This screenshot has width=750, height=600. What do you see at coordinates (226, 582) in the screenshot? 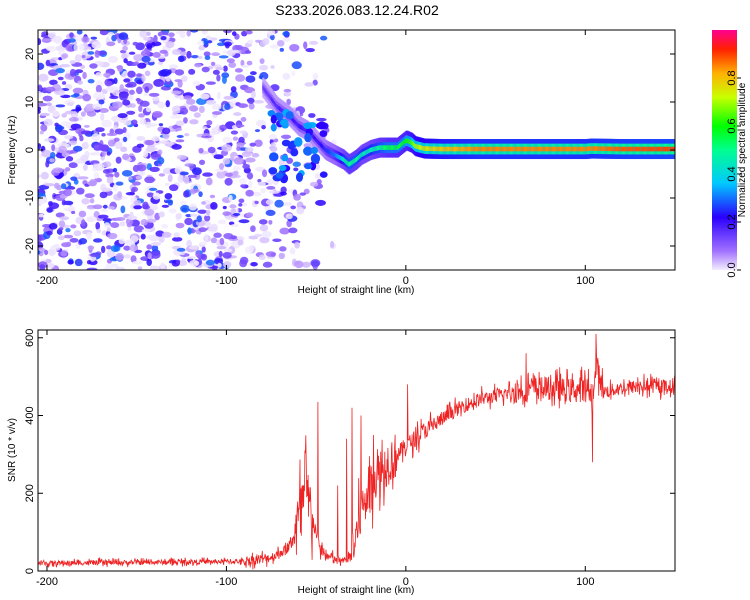
I see `snr-xtick-label: -100` at bounding box center [226, 582].